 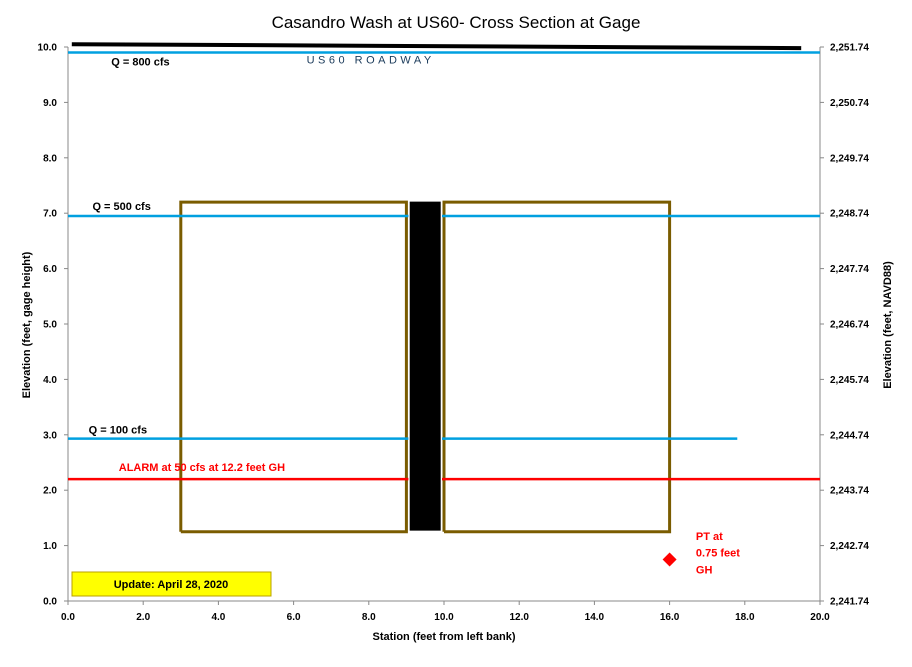 I want to click on y-axis-label: Elevation (feet, gage height), so click(x=27, y=324).